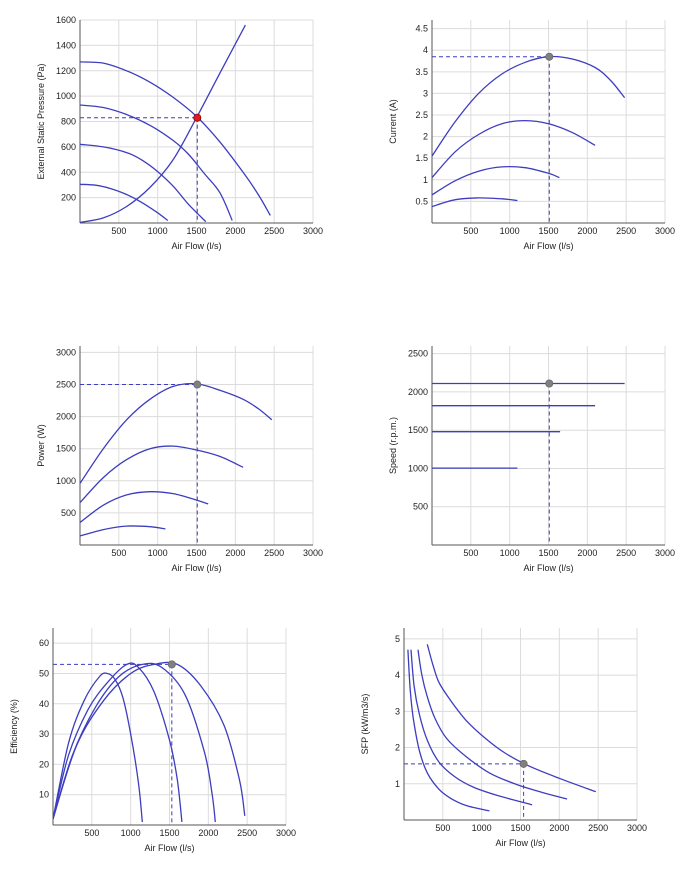 Image resolution: width=685 pixels, height=875 pixels. I want to click on y-tick-label: 200, so click(68, 198).